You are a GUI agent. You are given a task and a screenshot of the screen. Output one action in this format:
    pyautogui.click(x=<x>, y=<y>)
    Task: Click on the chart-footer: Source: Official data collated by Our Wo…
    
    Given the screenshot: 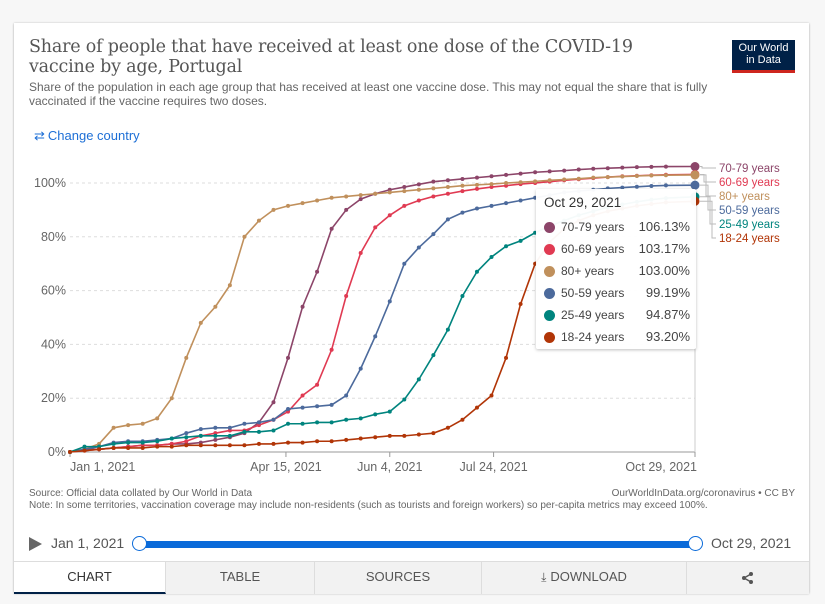 What is the action you would take?
    pyautogui.click(x=409, y=499)
    